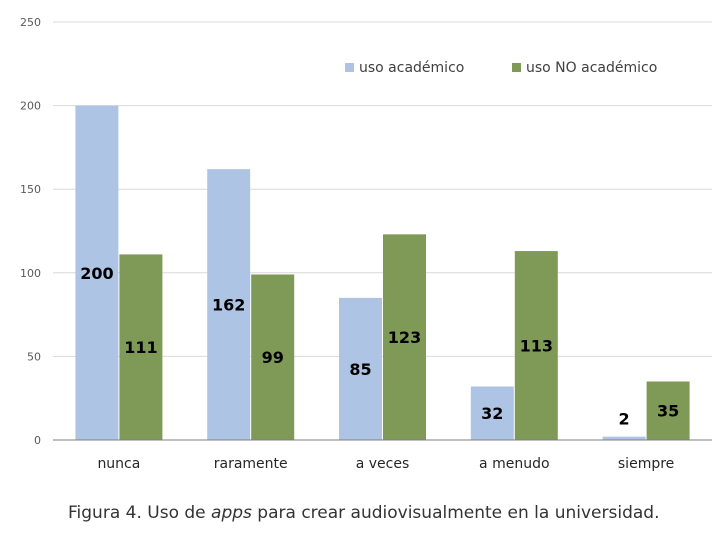  I want to click on data-label: 99, so click(273, 357).